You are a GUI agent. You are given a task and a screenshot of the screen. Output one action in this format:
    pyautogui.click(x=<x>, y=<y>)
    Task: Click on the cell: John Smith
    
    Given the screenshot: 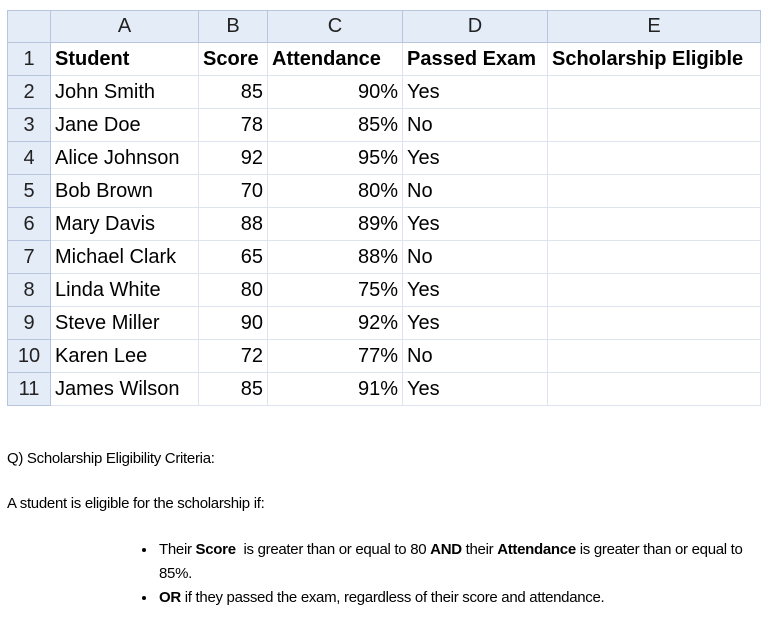 What is the action you would take?
    pyautogui.click(x=124, y=92)
    